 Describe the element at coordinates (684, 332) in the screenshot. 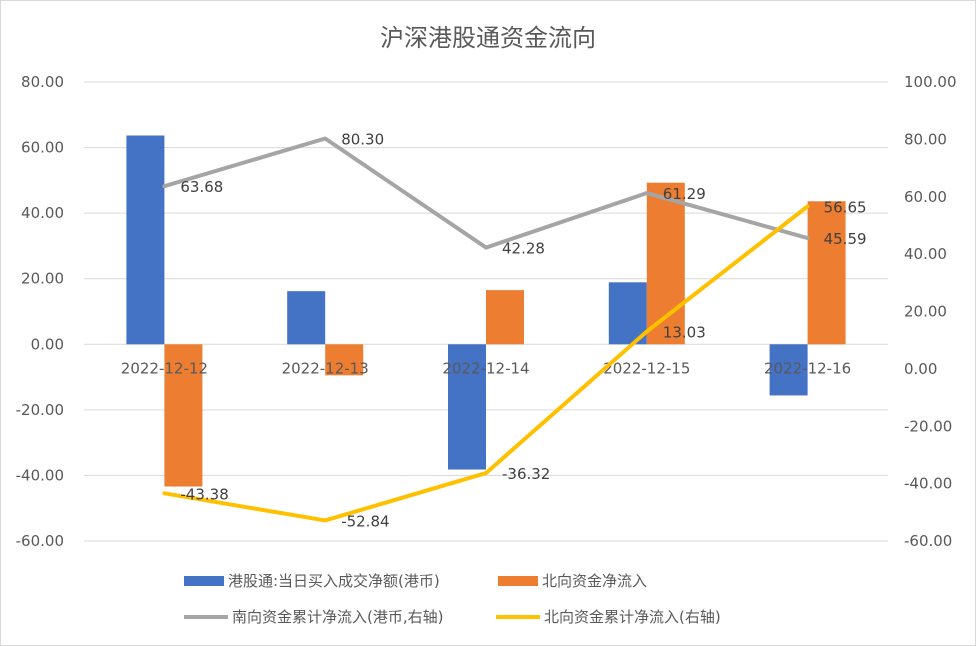

I see `data-label-north-cumulative: 13.03` at that location.